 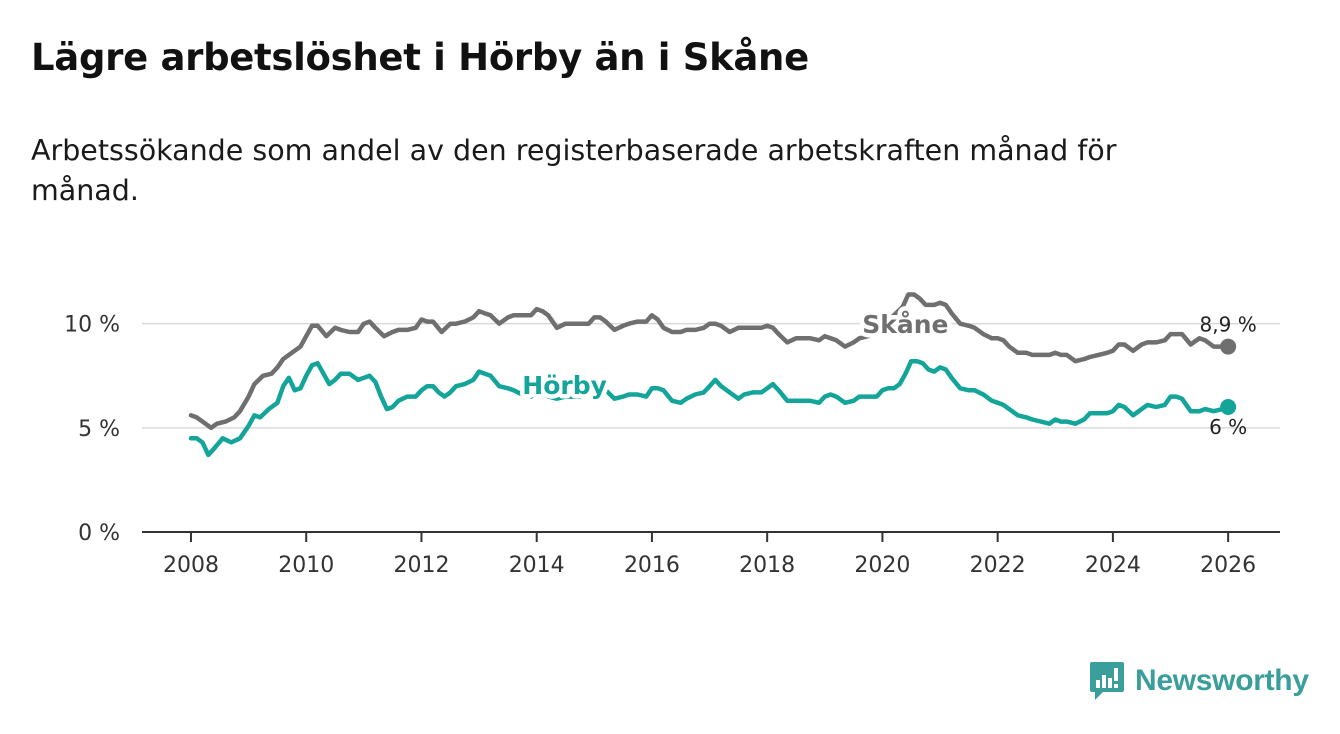 What do you see at coordinates (652, 565) in the screenshot?
I see `x-tick-label: 2016` at bounding box center [652, 565].